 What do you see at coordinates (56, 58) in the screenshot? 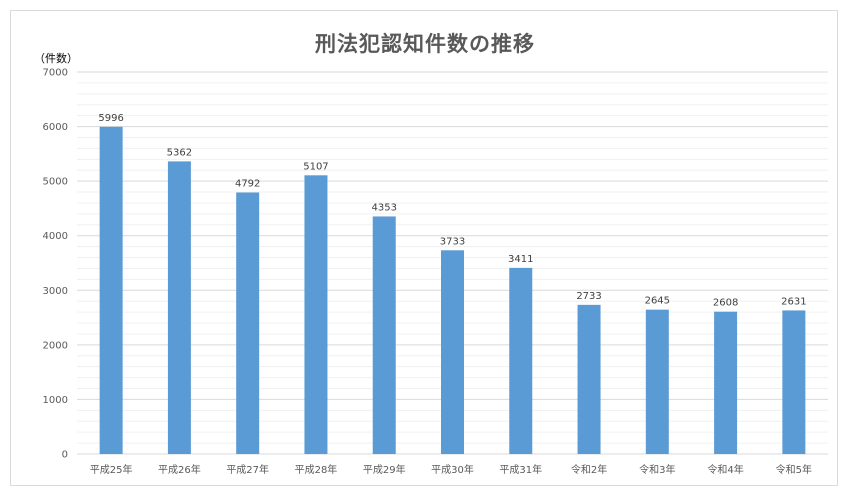
I see `y-axis-unit-label: （件数）` at bounding box center [56, 58].